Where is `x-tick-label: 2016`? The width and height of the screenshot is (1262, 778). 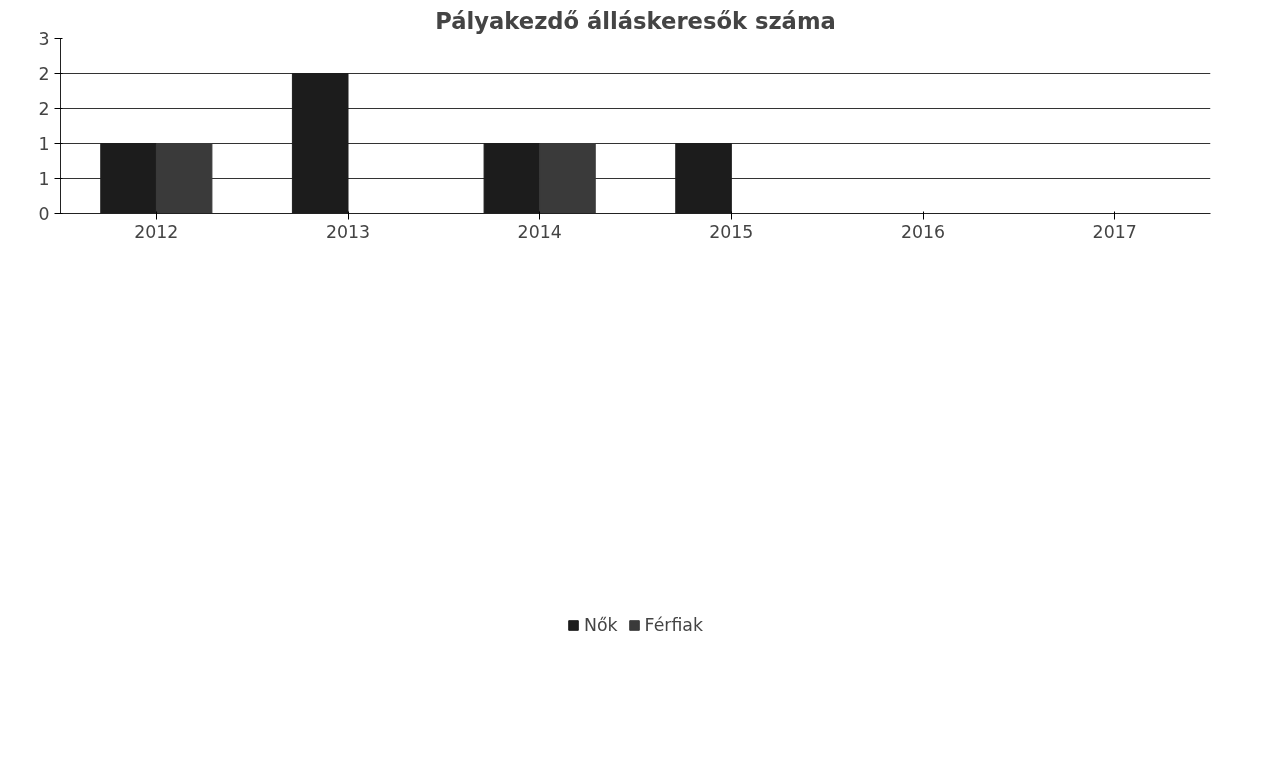
x-tick-label: 2016 is located at coordinates (923, 231).